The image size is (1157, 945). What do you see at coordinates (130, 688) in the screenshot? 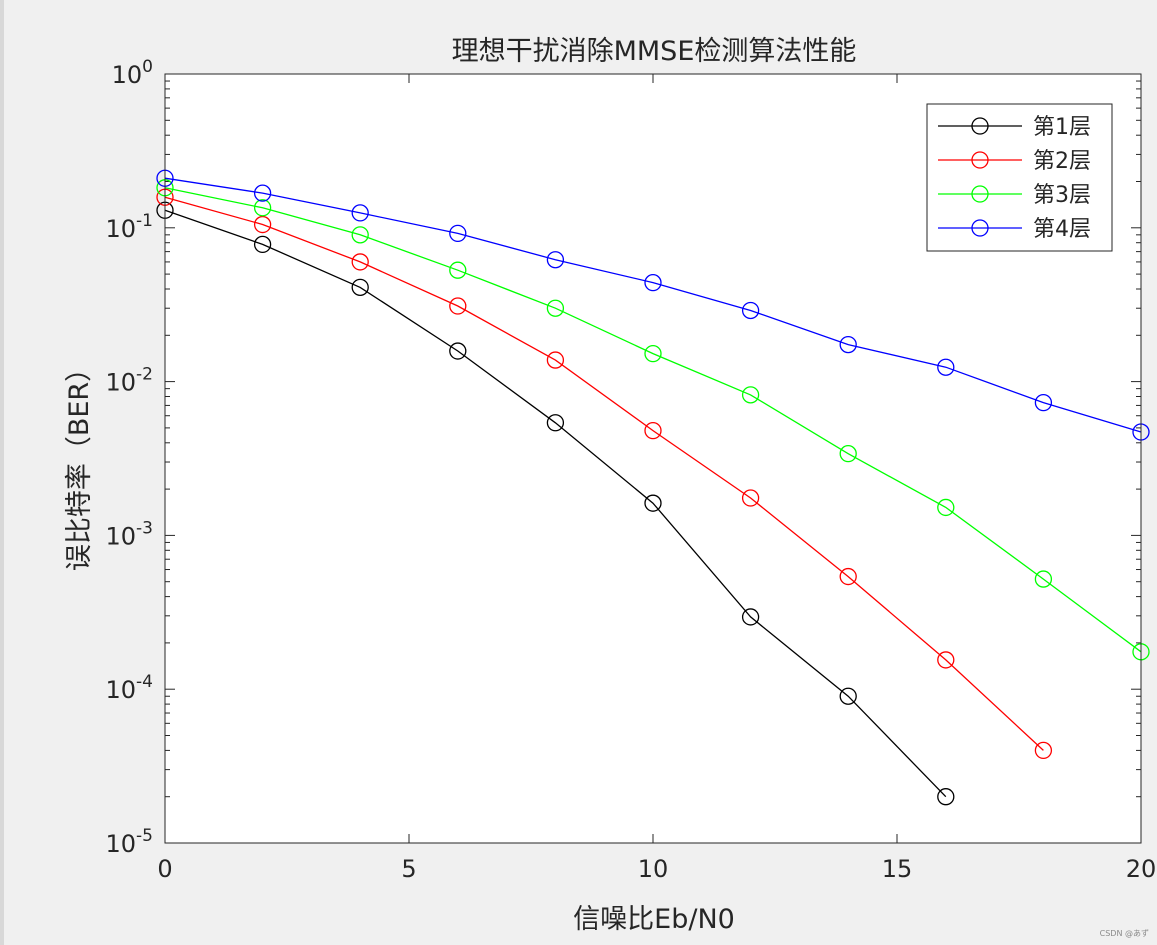
I see `y-tick-label: 10⁻⁴` at bounding box center [130, 688].